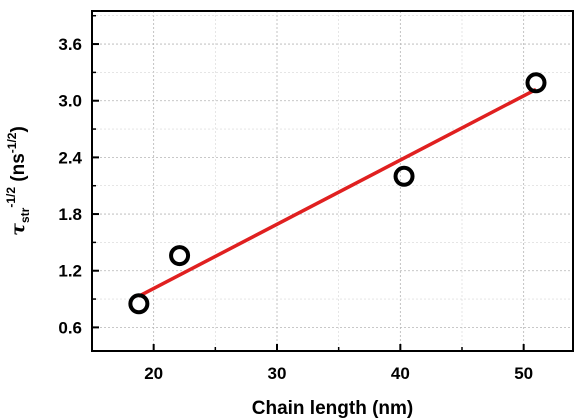 This screenshot has width=574, height=418. I want to click on y-axis-title: τstr-1/2 (ns-1/2), so click(18, 181).